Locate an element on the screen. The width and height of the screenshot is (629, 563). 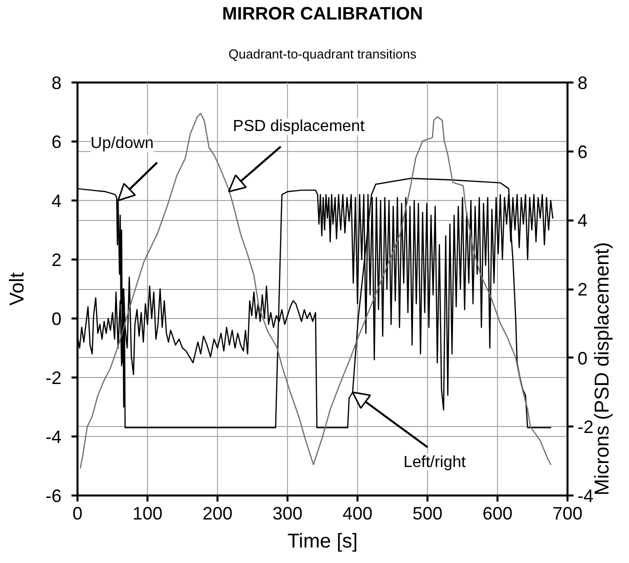
chart-title: MIRROR CALIBRATION is located at coordinates (322, 14).